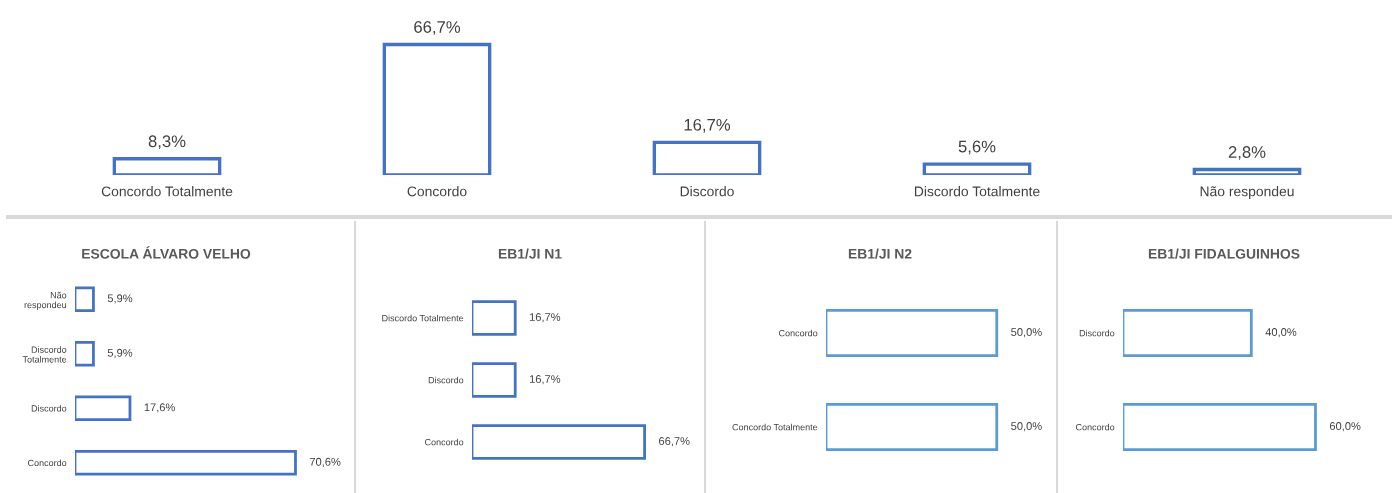 This screenshot has width=1392, height=493. Describe the element at coordinates (166, 252) in the screenshot. I see `chart-title: ESCOLA ÁLVARO VELHO` at that location.